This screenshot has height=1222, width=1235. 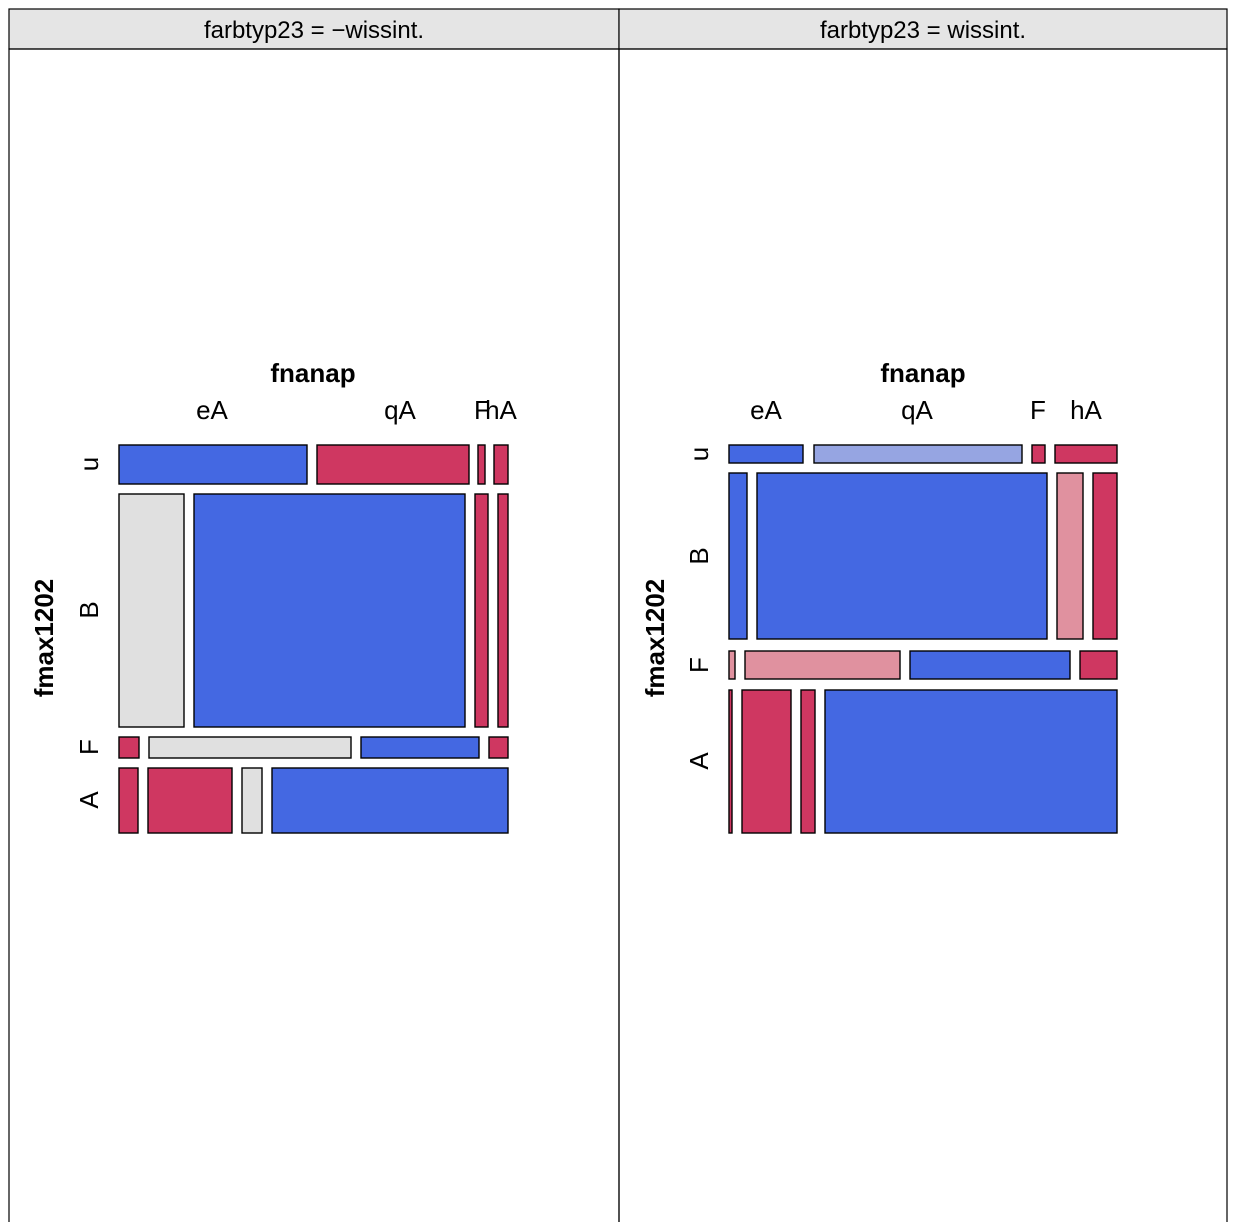 What do you see at coordinates (89, 633) in the screenshot?
I see `y-ticks-left: u B F A` at bounding box center [89, 633].